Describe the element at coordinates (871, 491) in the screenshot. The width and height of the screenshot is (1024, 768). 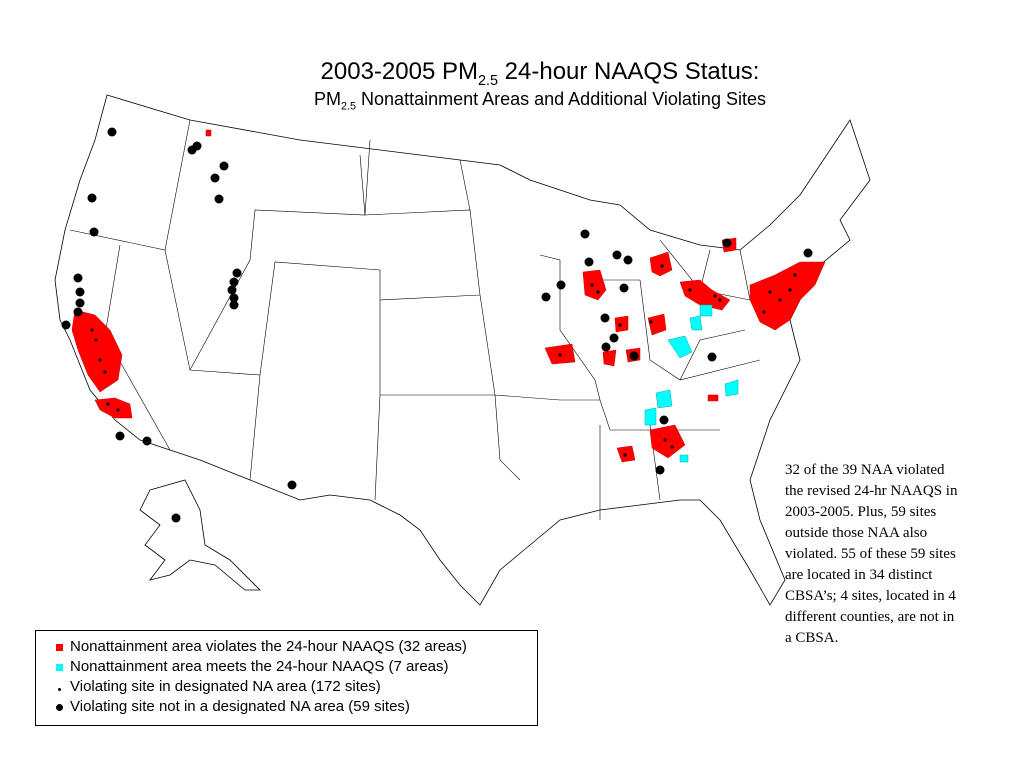
I see `note-line: the revised 24-hr NAAQS in` at that location.